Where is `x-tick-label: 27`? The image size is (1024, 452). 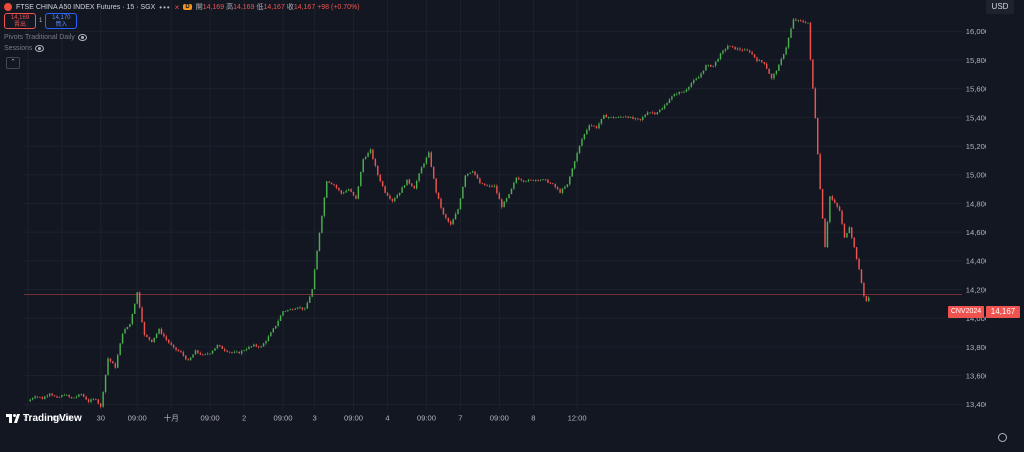 x-tick-label: 27 is located at coordinates (28, 417).